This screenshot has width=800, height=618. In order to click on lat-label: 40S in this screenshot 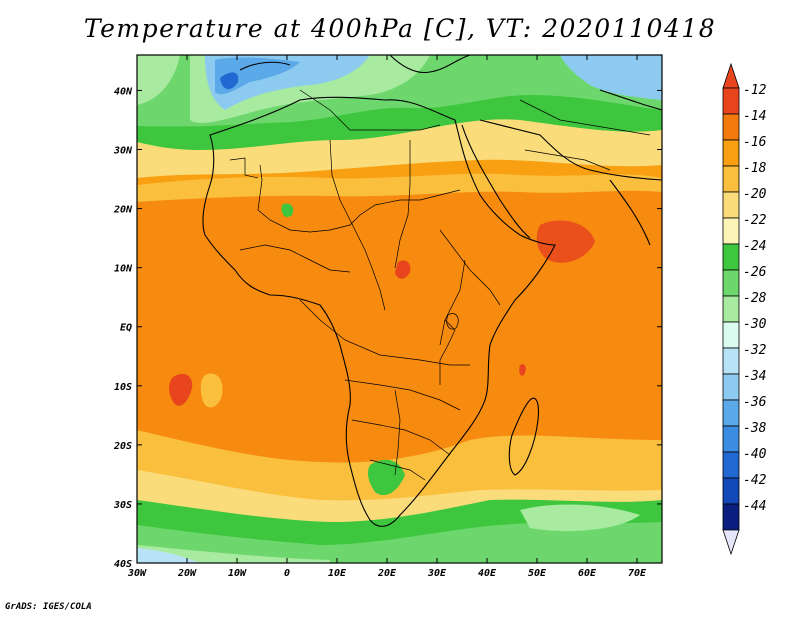, I will do `click(123, 564)`.